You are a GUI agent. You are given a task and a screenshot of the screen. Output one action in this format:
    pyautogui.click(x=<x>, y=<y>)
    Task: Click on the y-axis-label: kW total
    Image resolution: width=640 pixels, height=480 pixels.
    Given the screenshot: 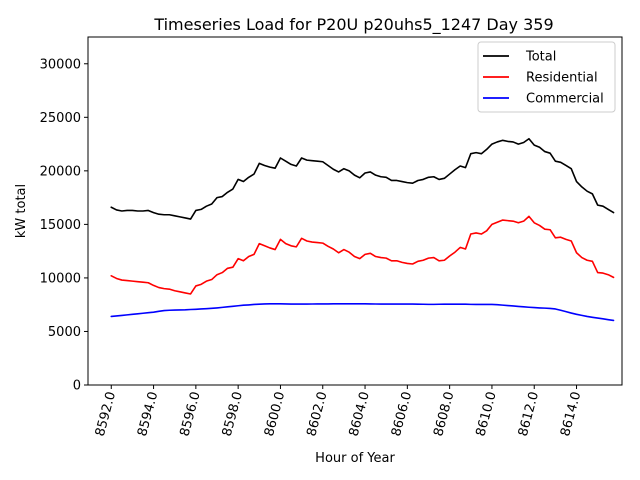 What is the action you would take?
    pyautogui.click(x=21, y=211)
    